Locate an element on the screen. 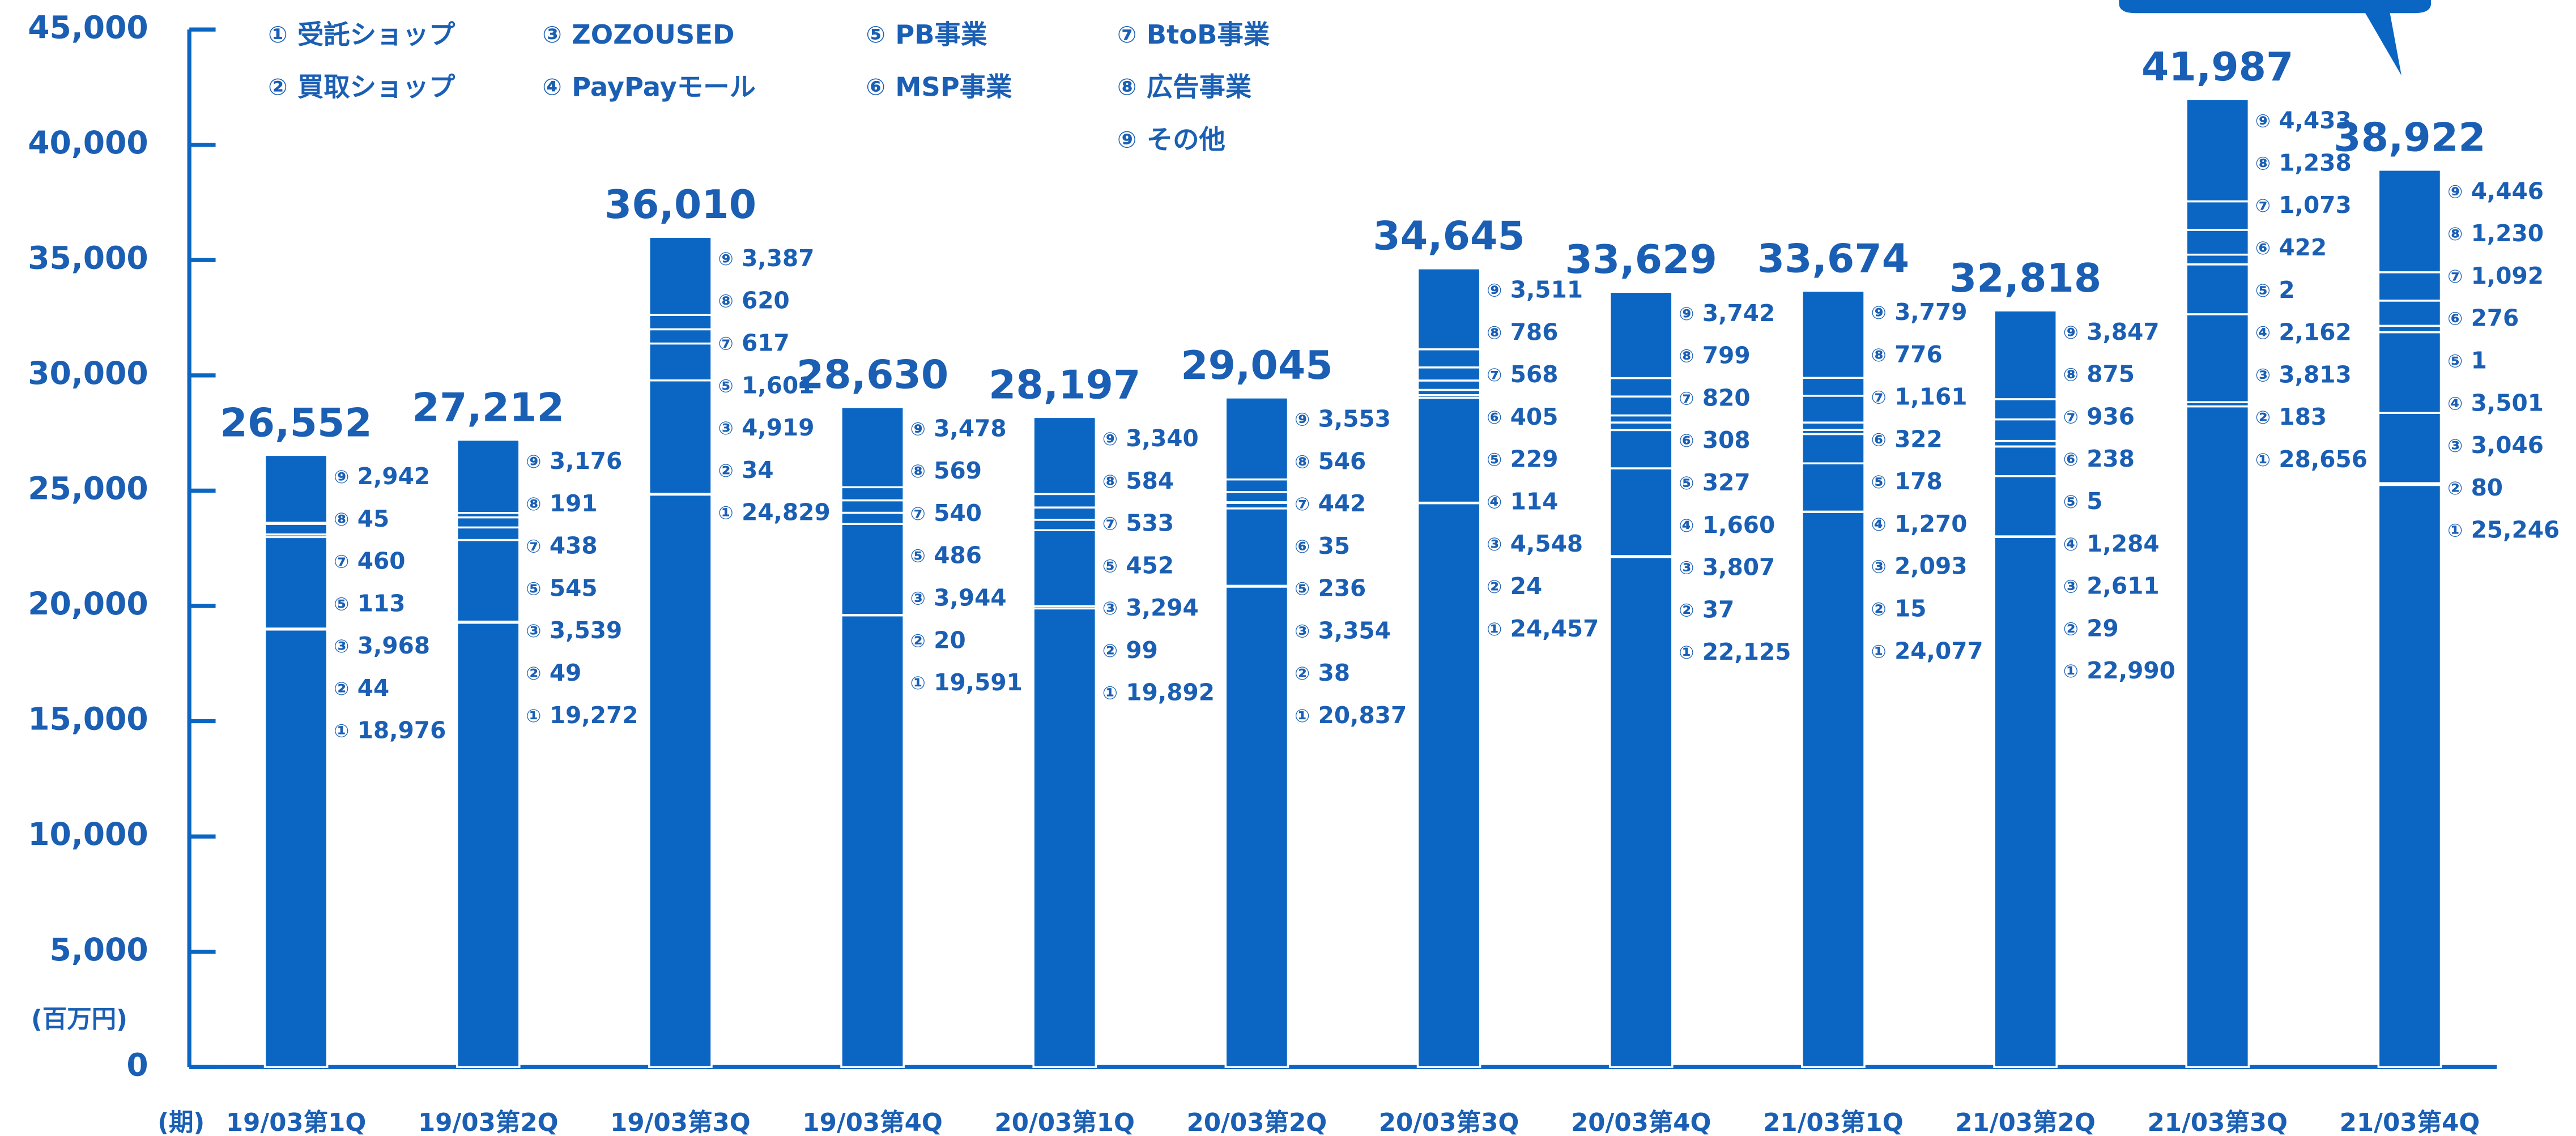 This screenshot has height=1136, width=2576. segment-label: ⑨ 3,742 is located at coordinates (1727, 313).